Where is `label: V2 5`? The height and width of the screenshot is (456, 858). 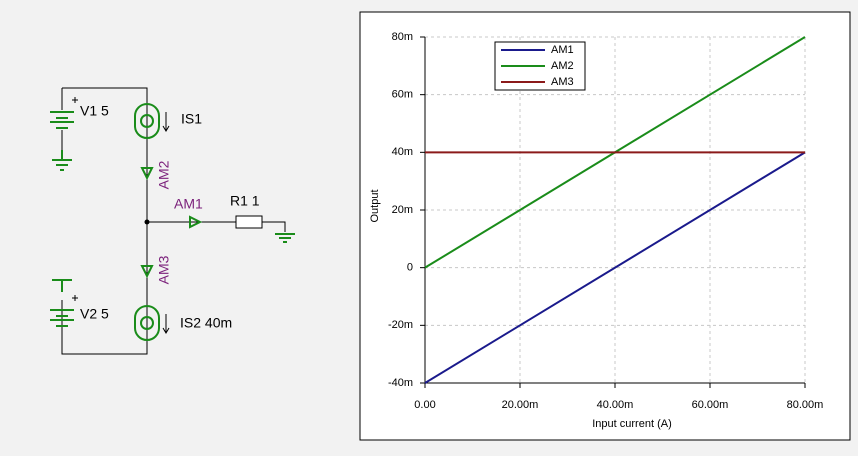 label: V2 5 is located at coordinates (94, 314).